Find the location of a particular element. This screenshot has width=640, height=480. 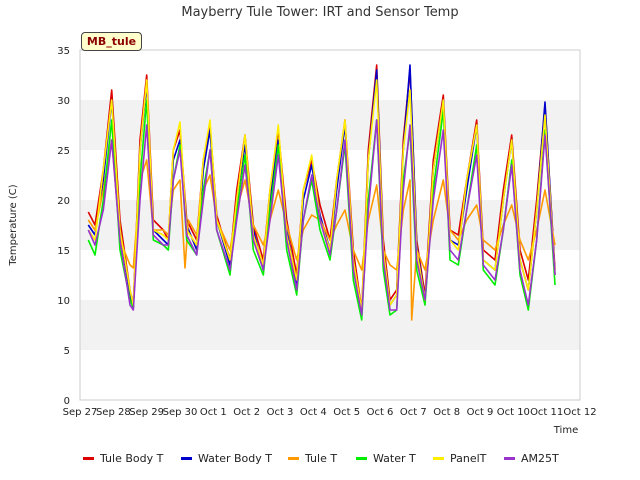

legend-item-panelt: PanelT is located at coordinates (459, 458).